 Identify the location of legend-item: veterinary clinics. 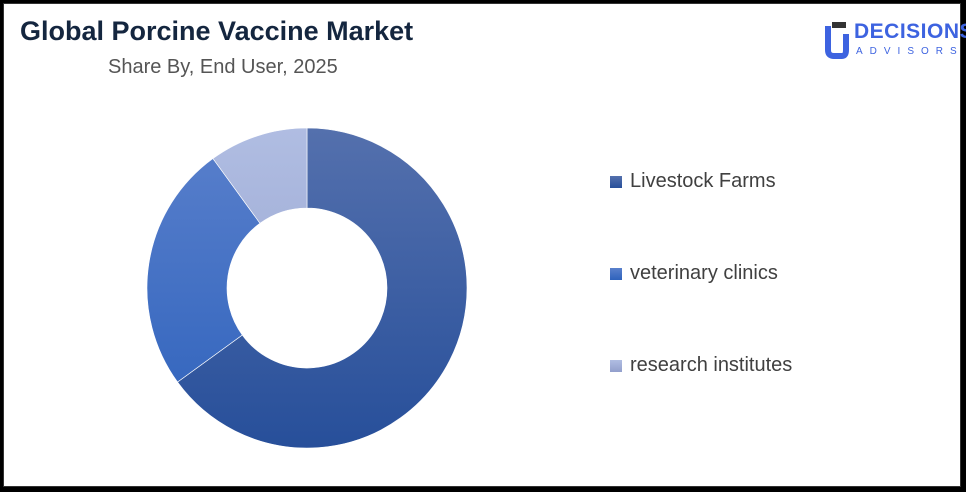
(694, 273).